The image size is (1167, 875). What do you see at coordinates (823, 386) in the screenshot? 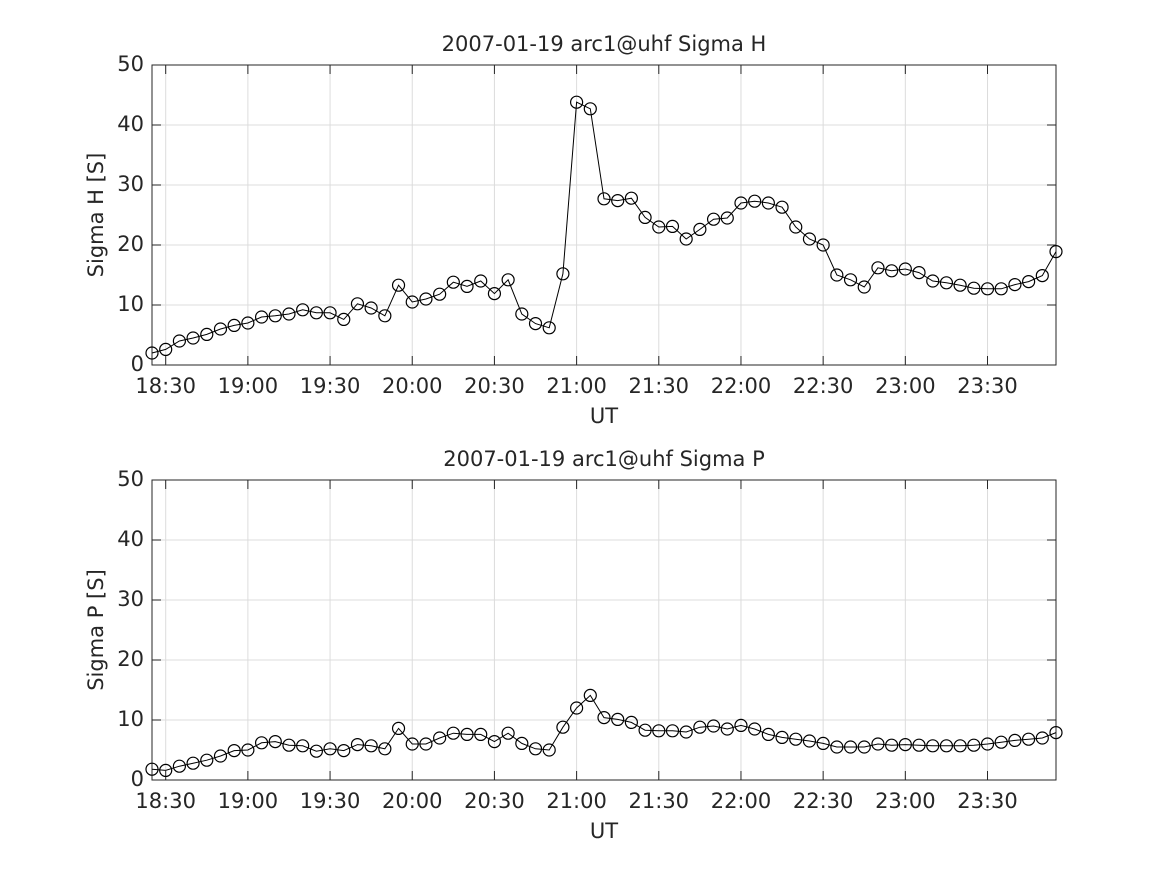
I see `x-tick-label: 22:30` at bounding box center [823, 386].